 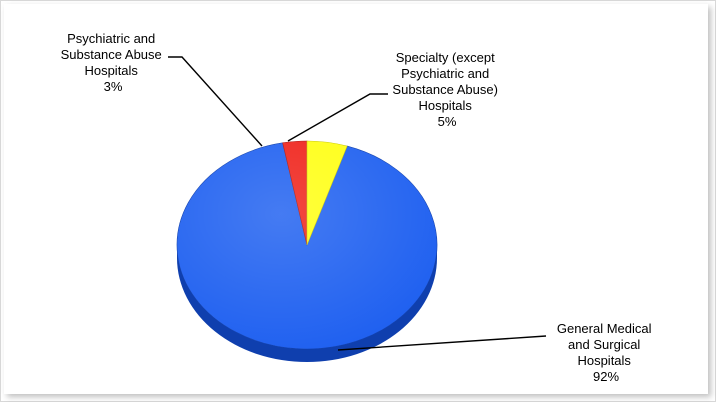 I want to click on leader-line-general-medical, so click(x=442, y=343).